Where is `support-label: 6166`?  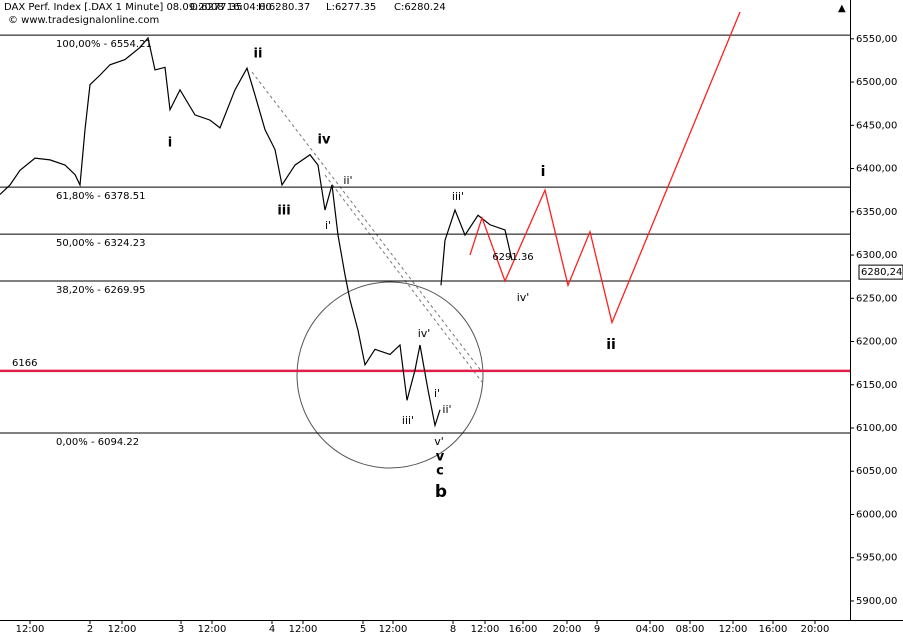 support-label: 6166 is located at coordinates (24, 363).